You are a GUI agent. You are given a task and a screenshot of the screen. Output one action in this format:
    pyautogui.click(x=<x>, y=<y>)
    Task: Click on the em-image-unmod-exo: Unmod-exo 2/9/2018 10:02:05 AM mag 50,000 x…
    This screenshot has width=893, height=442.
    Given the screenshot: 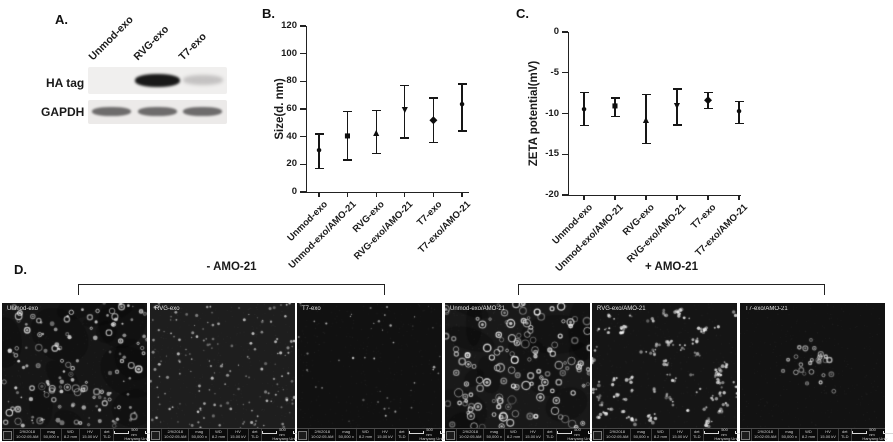 What is the action you would take?
    pyautogui.click(x=81, y=372)
    